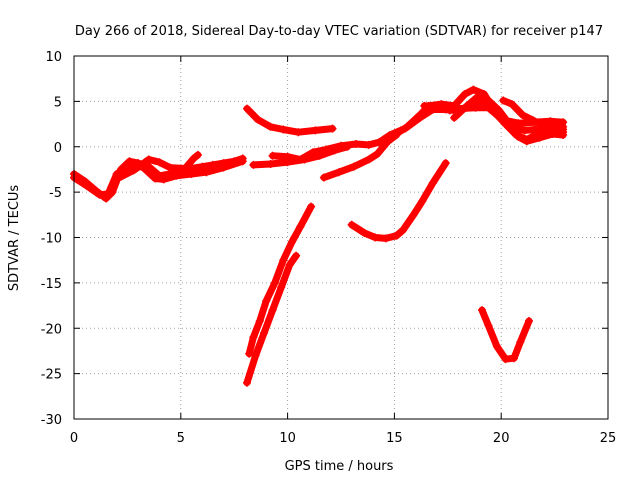 The image size is (640, 480). Describe the element at coordinates (339, 466) in the screenshot. I see `x-axis-label: GPS time / hours` at that location.